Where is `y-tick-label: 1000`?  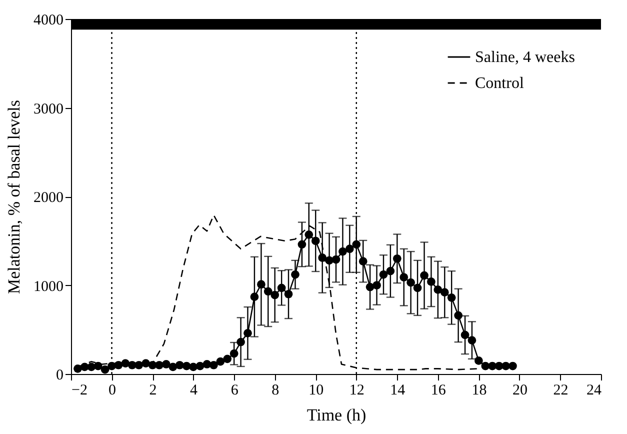
y-tick-label: 1000 is located at coordinates (49, 286).